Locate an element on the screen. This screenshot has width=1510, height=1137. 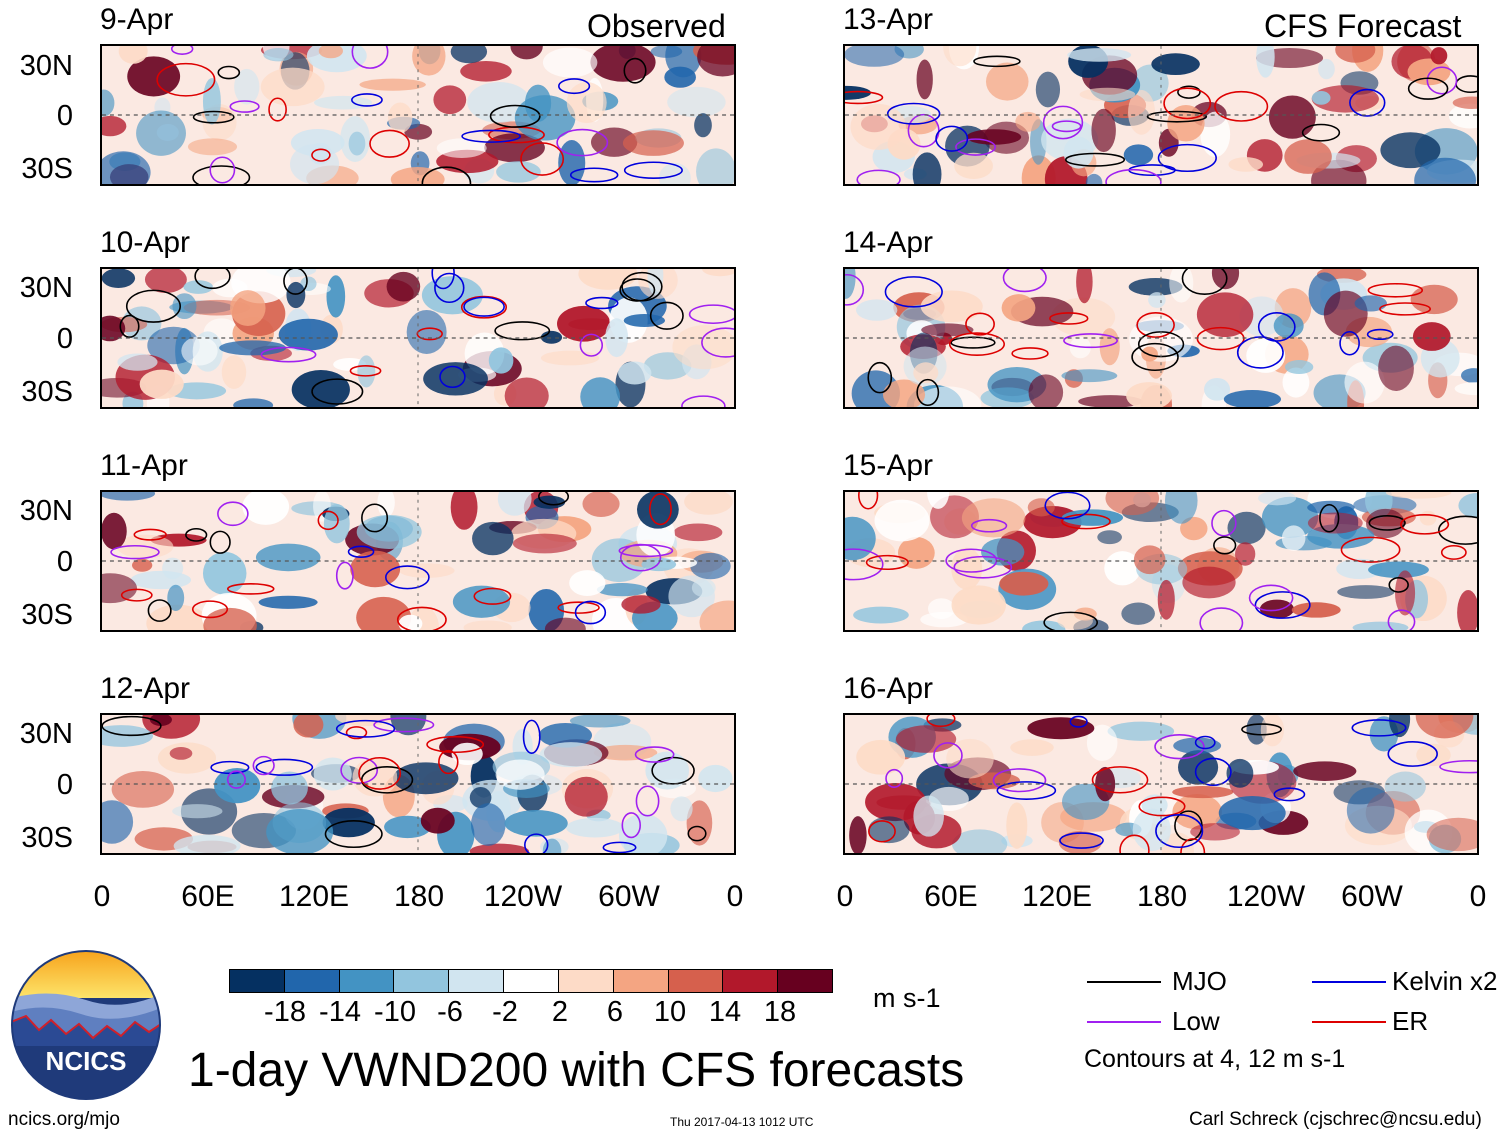
lon-label: 60W is located at coordinates (1372, 896).